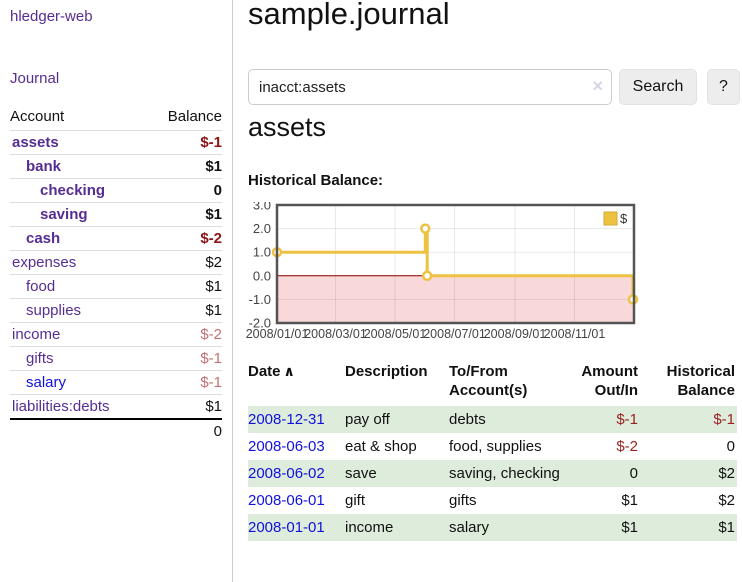 The height and width of the screenshot is (582, 742). I want to click on search-form: × Search ?, so click(495, 87).